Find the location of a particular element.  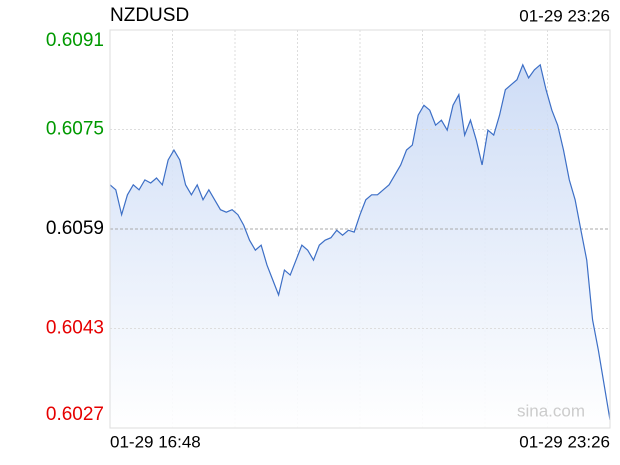

y-tick-label: 0.6091 is located at coordinates (75, 40).